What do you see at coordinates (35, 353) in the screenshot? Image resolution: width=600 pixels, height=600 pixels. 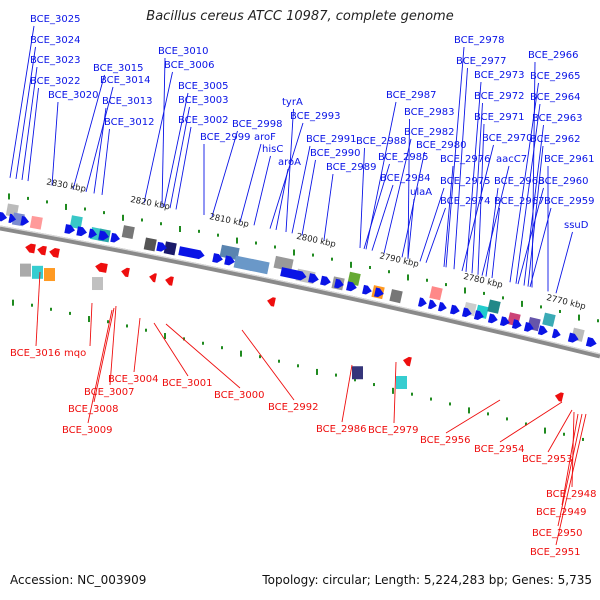 I see `reverse-gene-label: BCE_3016` at bounding box center [35, 353].